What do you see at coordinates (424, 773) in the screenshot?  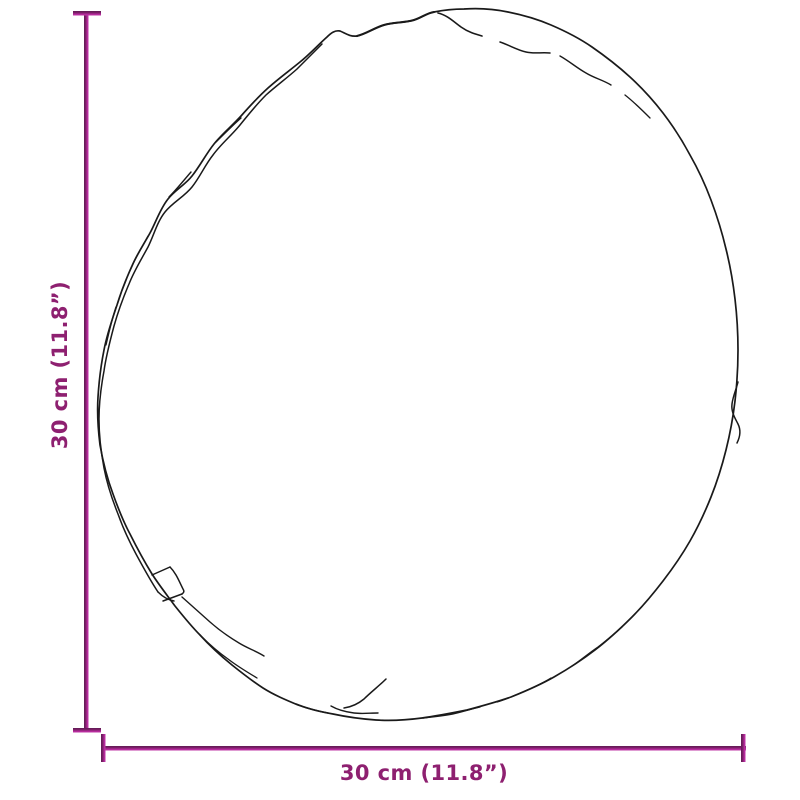 I see `width-dimension-label: 30 cm (11.8”)` at bounding box center [424, 773].